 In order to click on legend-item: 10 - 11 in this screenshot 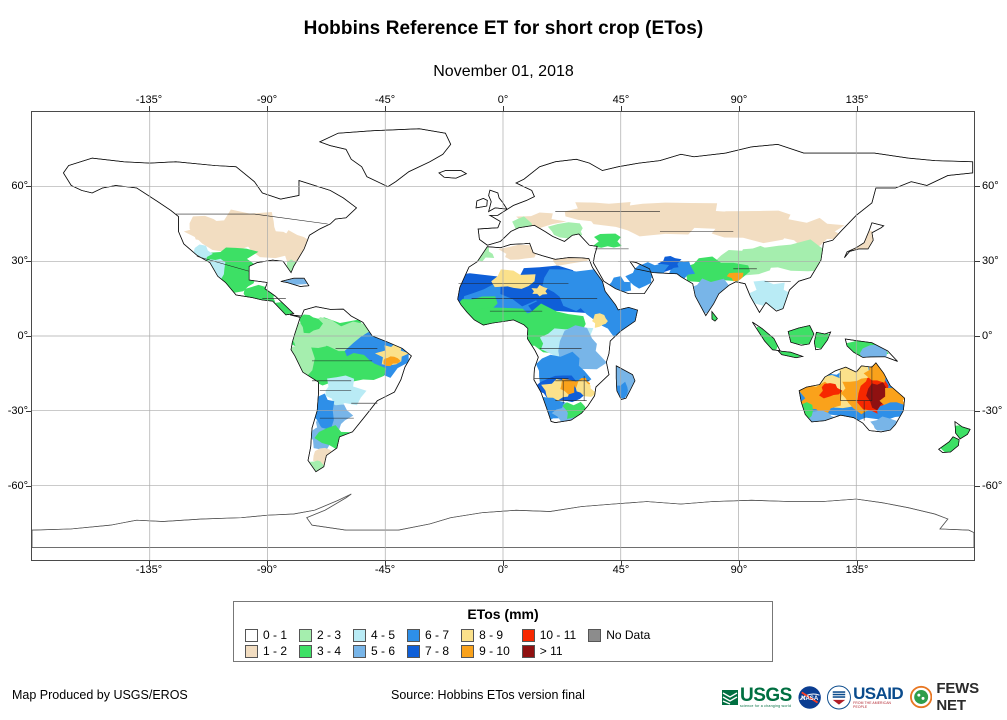, I will do `click(549, 635)`.